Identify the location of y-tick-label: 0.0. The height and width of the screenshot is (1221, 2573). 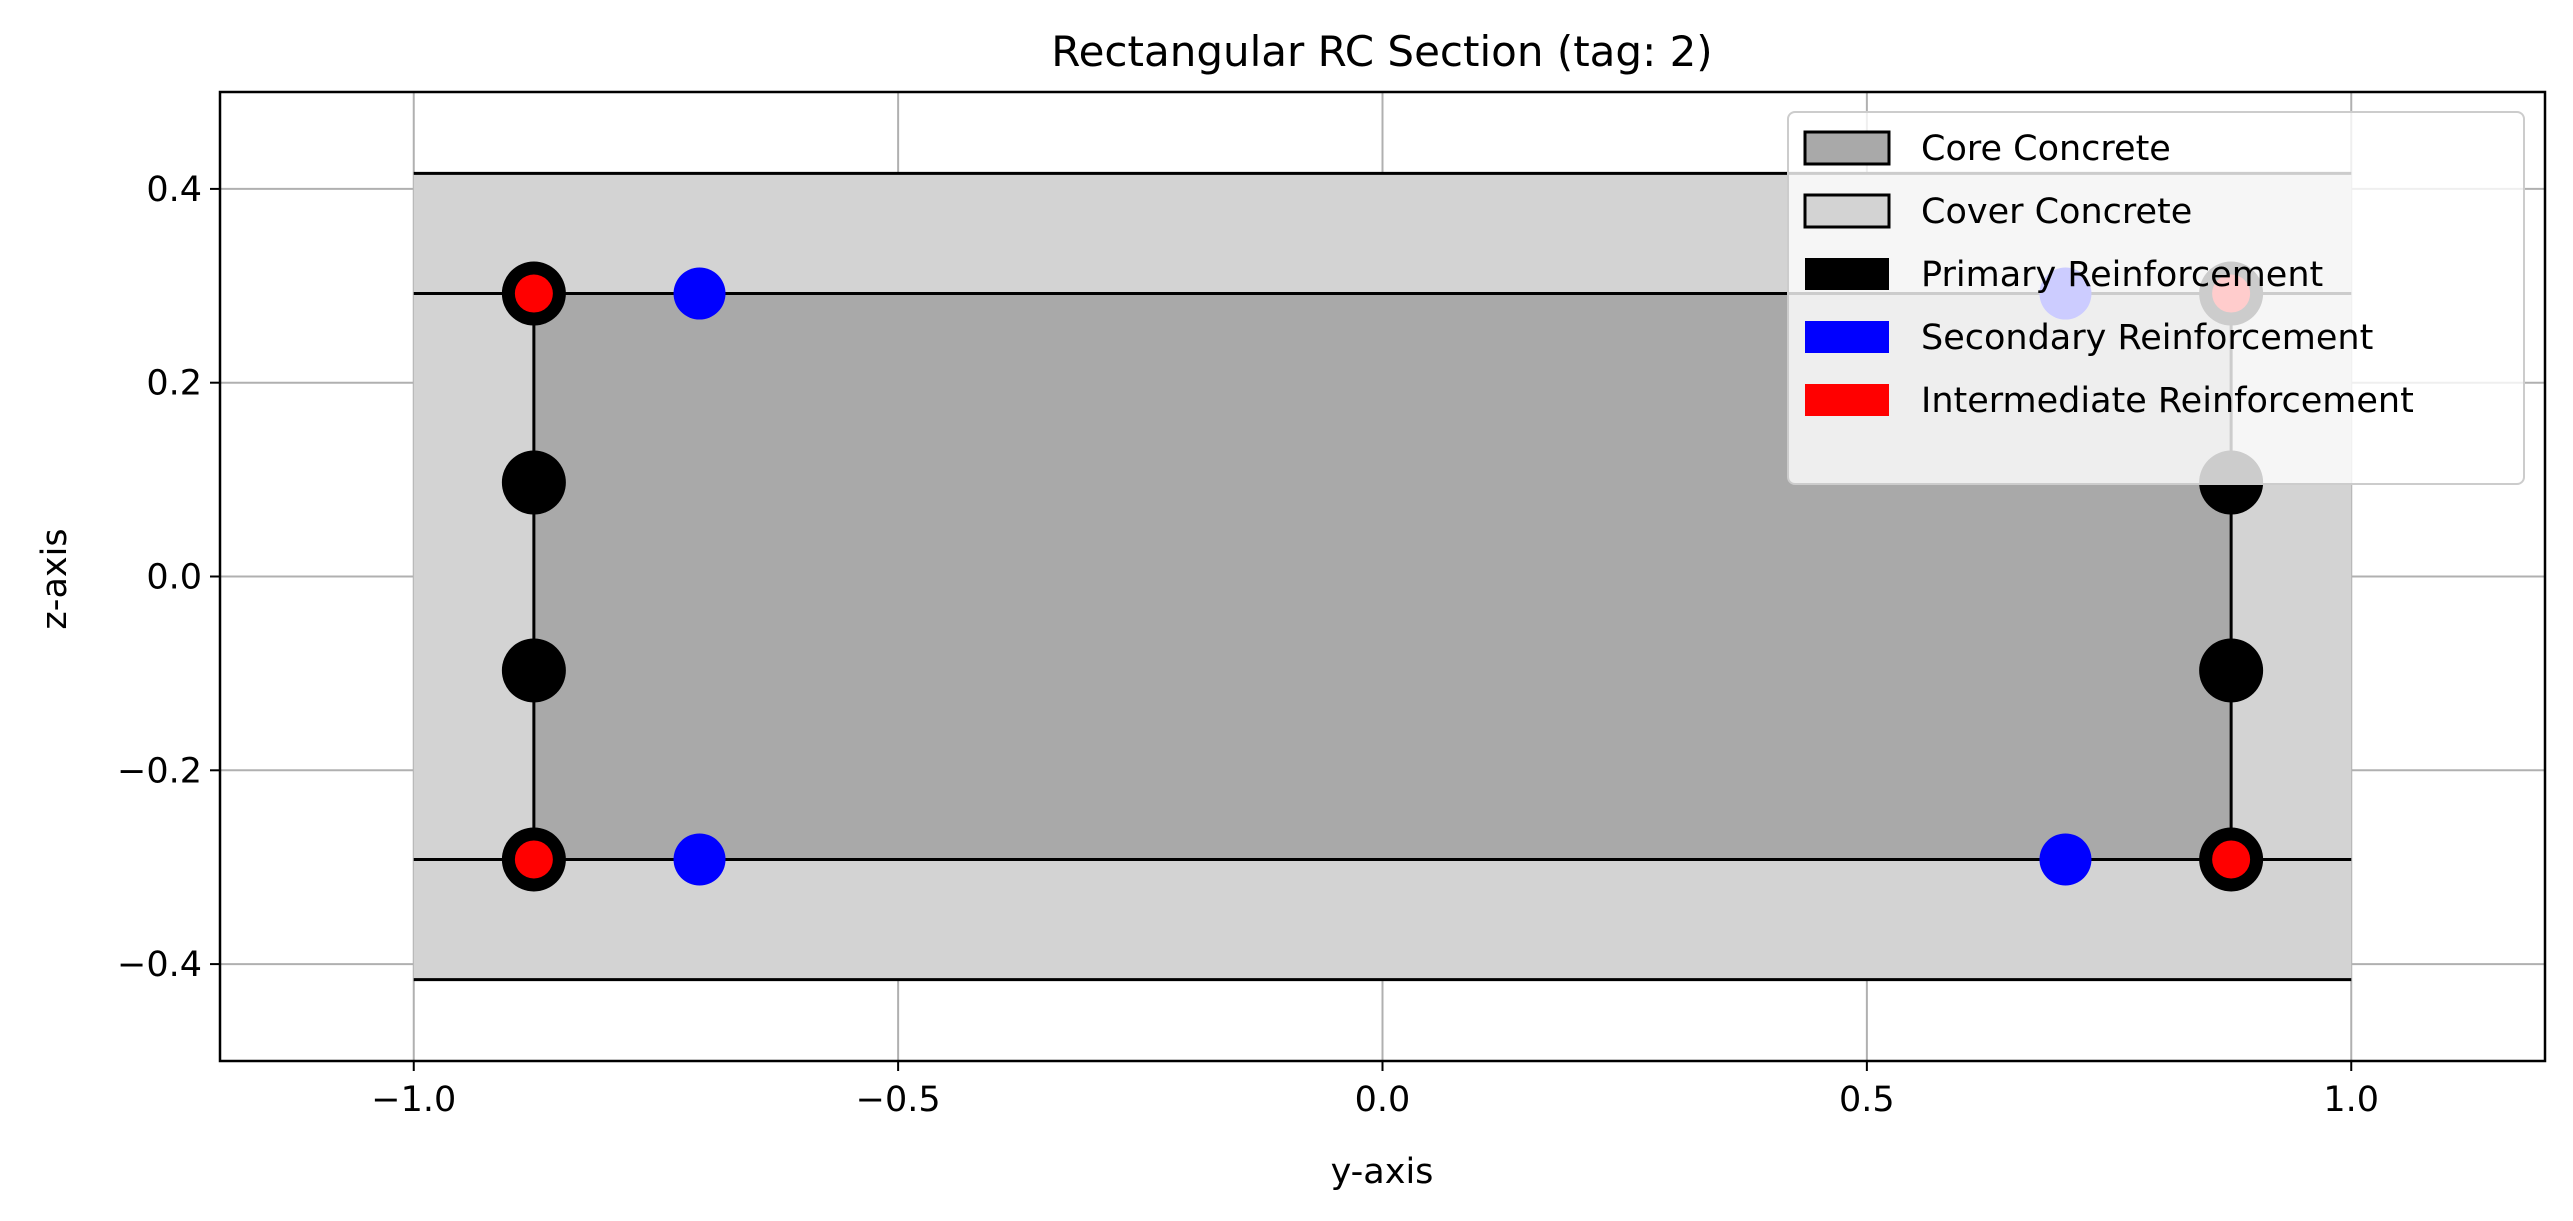
(174, 578).